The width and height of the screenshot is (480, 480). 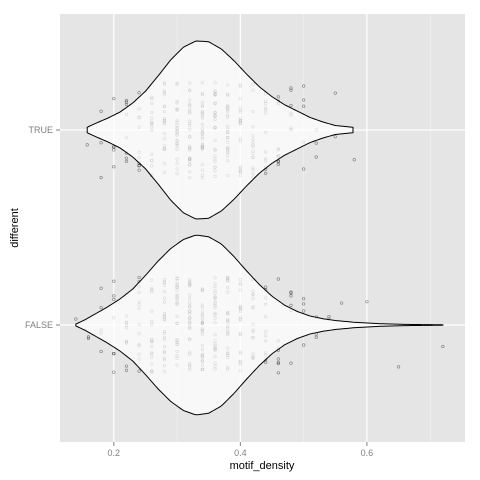 I want to click on x-tick-label: 0.4, so click(x=240, y=453).